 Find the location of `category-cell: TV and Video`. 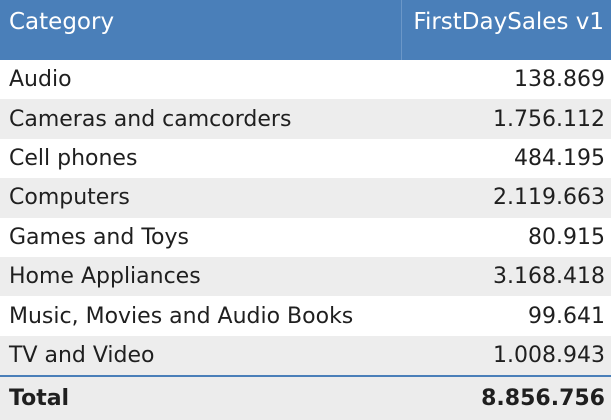

category-cell: TV and Video is located at coordinates (82, 355).